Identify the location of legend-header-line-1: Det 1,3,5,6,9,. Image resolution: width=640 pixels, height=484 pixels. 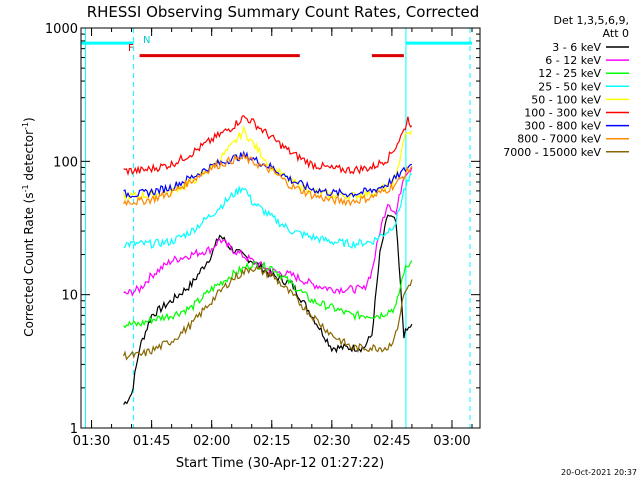
(591, 20).